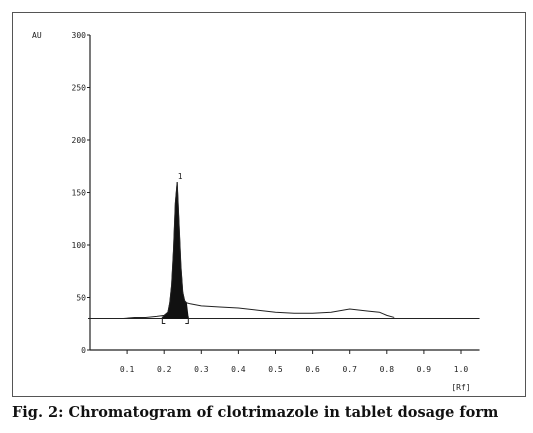 The image size is (533, 433). Describe the element at coordinates (127, 369) in the screenshot. I see `x-tick-label: 0.1` at that location.